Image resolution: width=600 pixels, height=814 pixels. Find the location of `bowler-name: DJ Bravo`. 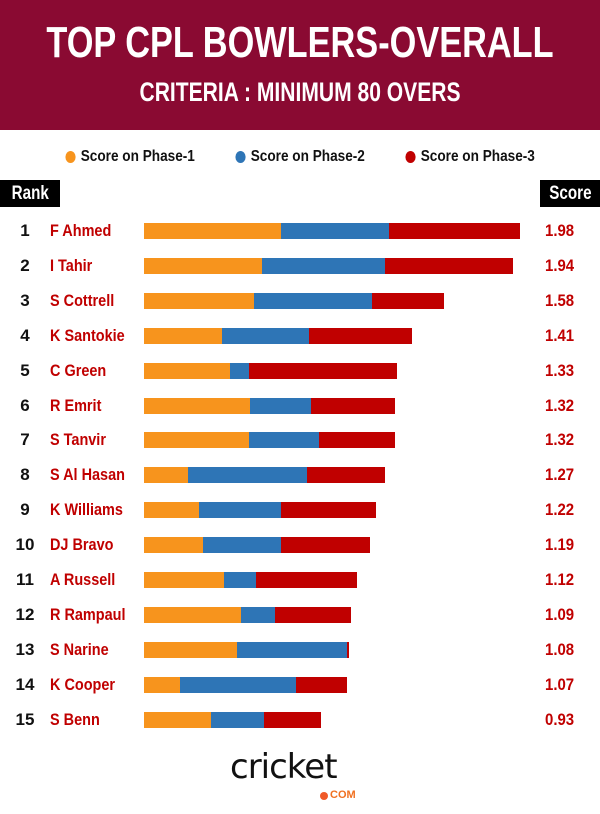

bowler-name: DJ Bravo is located at coordinates (82, 545).